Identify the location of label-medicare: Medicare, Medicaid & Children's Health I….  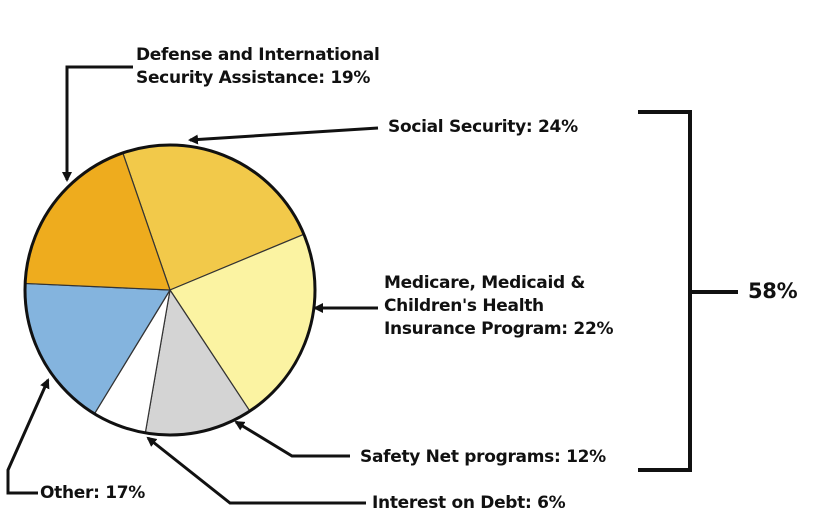
(499, 306).